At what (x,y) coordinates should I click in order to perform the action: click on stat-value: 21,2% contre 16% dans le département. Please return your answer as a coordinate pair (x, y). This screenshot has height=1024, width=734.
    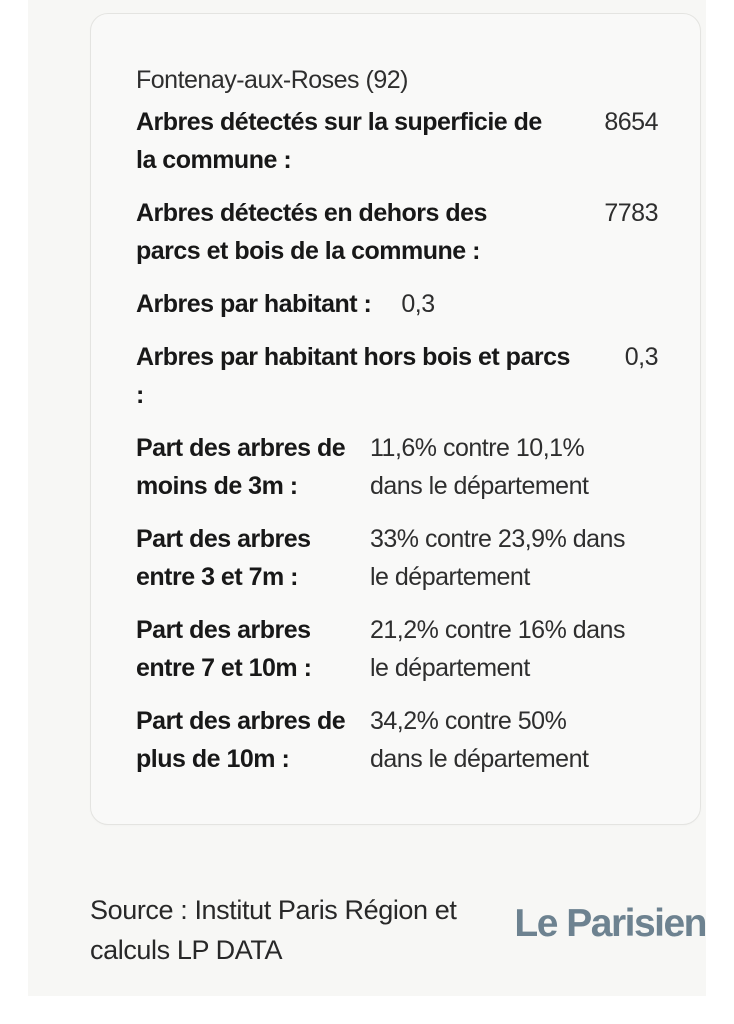
    Looking at the image, I should click on (497, 649).